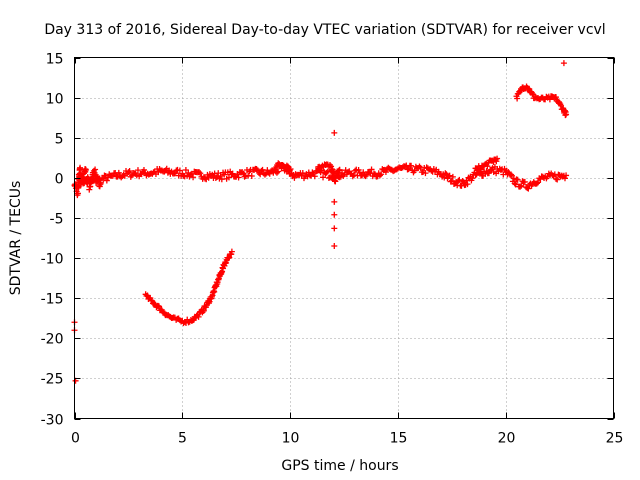 Image resolution: width=640 pixels, height=480 pixels. I want to click on y-tick-label: 15, so click(55, 60).